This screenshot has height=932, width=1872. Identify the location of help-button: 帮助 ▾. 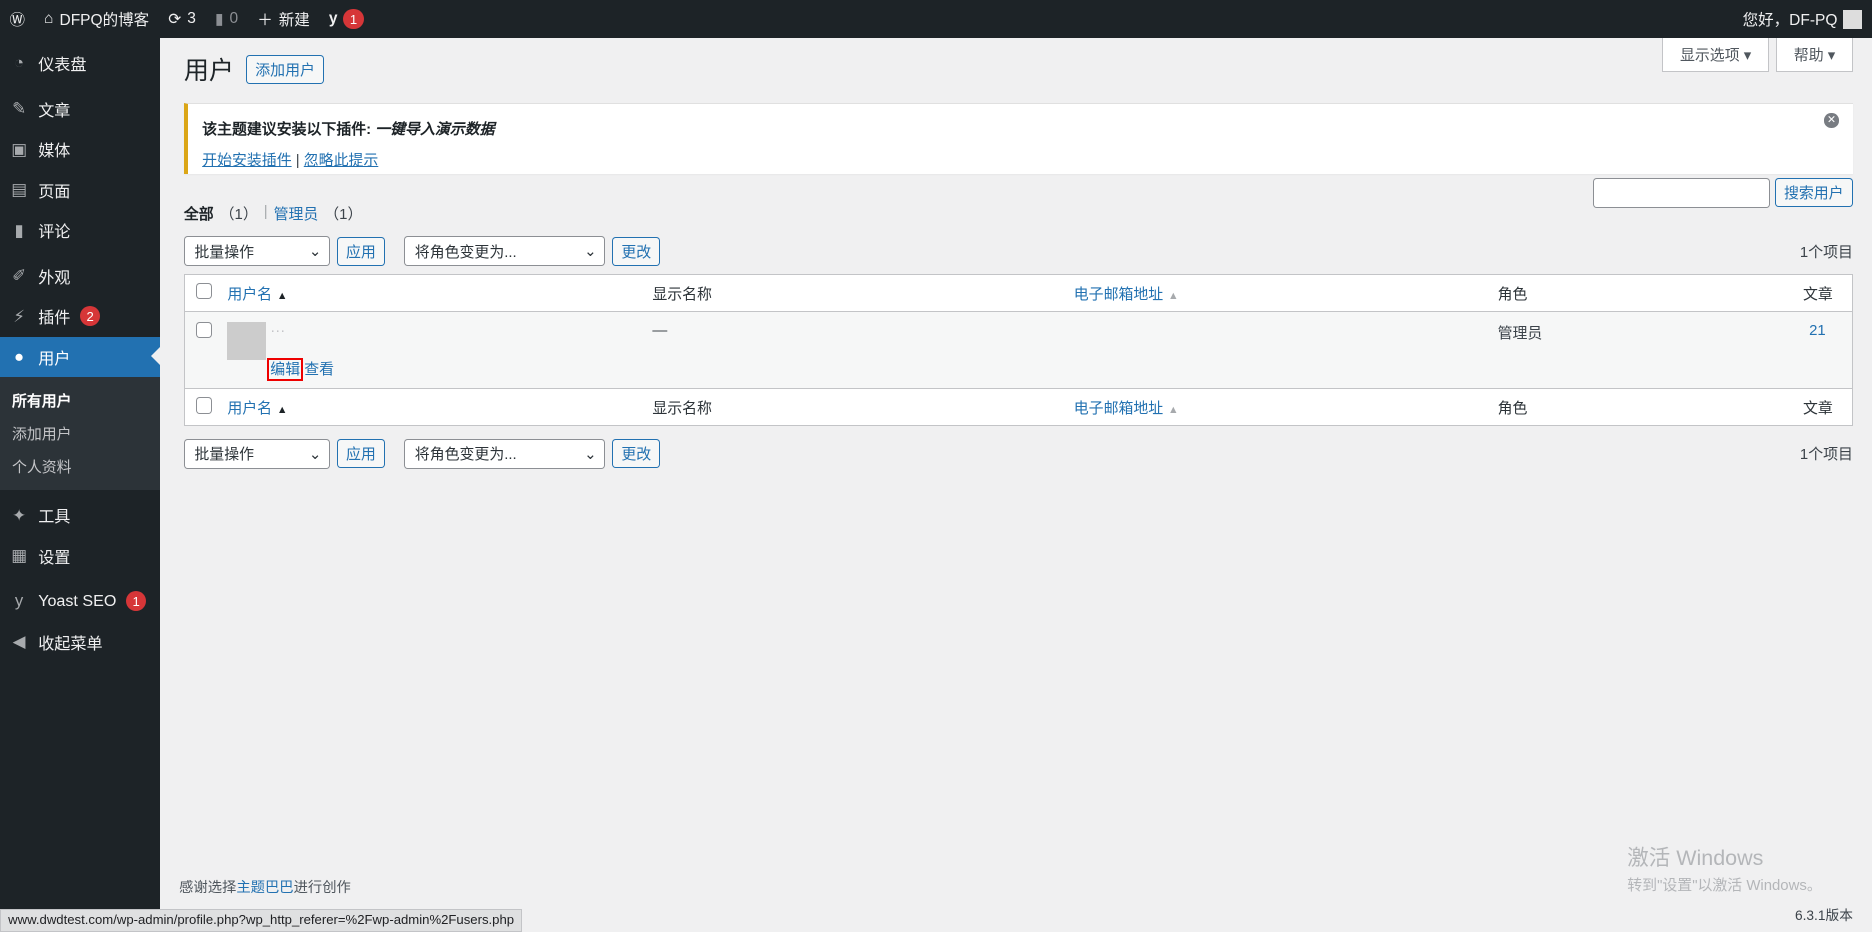
(1814, 55).